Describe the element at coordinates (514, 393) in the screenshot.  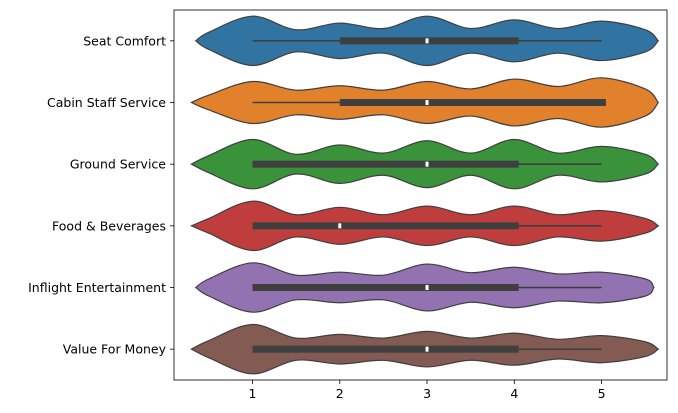
I see `x-tick-label: 4` at that location.